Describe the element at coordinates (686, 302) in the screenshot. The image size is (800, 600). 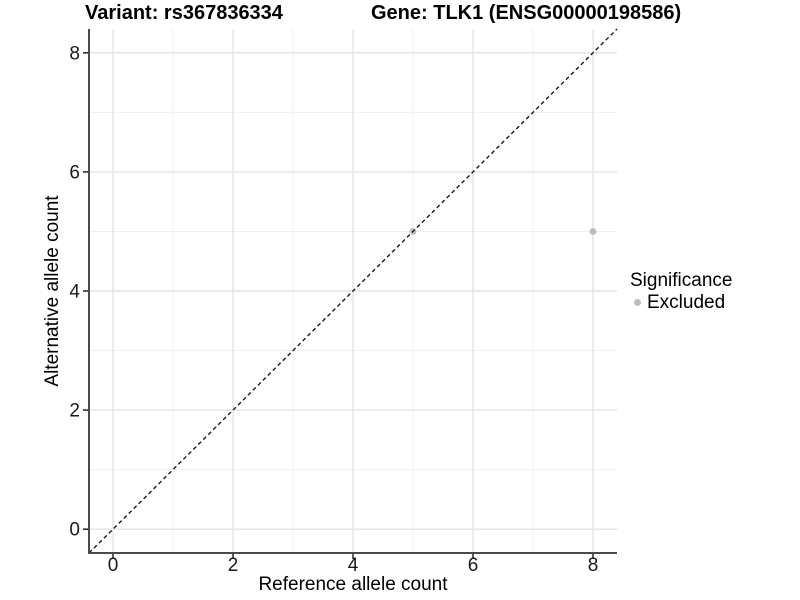
I see `legend-item-label: Excluded` at that location.